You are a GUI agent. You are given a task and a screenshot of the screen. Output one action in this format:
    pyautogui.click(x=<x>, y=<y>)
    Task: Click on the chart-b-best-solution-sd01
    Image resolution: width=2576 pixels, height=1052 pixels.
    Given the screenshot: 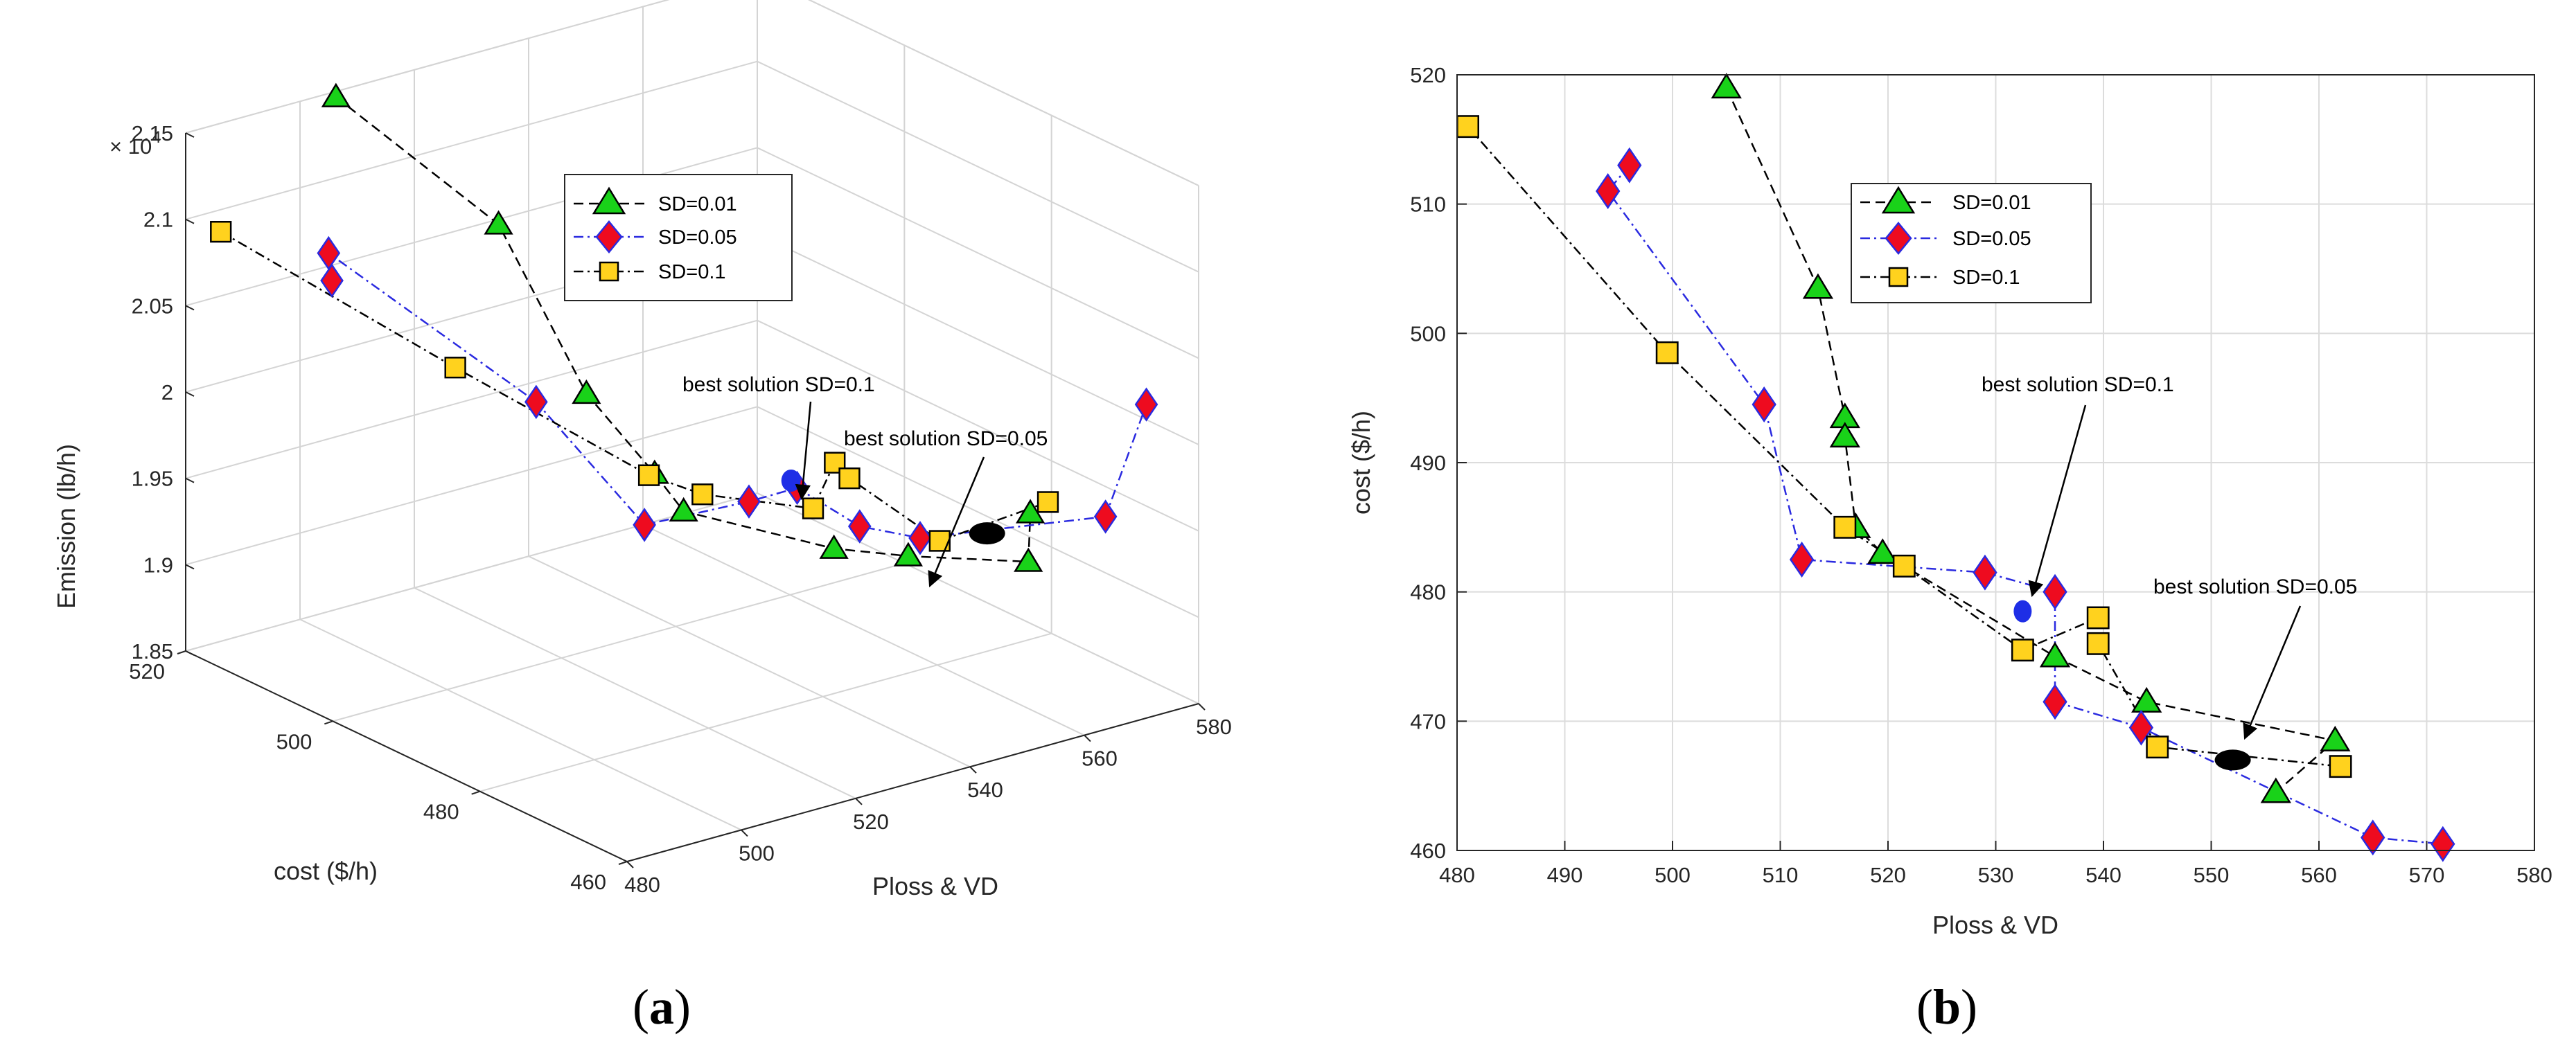 What is the action you would take?
    pyautogui.click(x=2022, y=611)
    